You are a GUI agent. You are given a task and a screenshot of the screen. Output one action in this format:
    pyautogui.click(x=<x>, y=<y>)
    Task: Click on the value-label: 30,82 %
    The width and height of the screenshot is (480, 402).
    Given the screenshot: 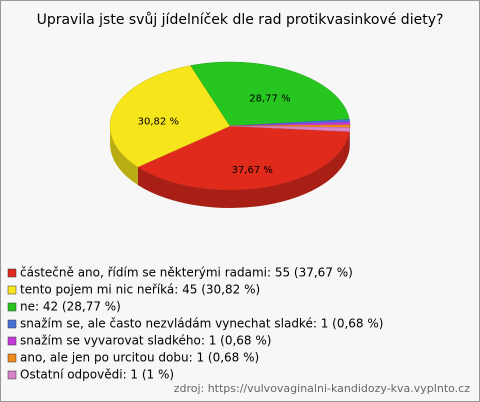 What is the action you would take?
    pyautogui.click(x=158, y=121)
    